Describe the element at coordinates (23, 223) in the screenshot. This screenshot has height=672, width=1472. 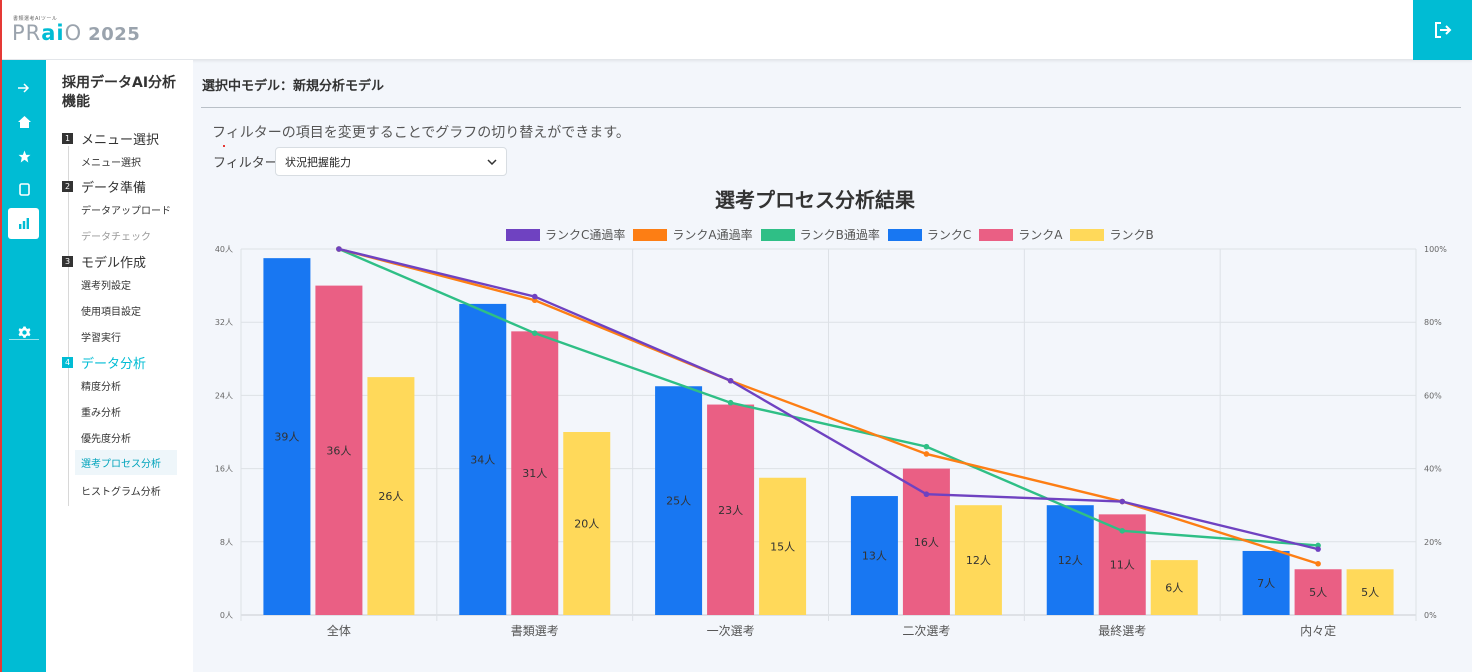
I see `bar-chart-icon` at that location.